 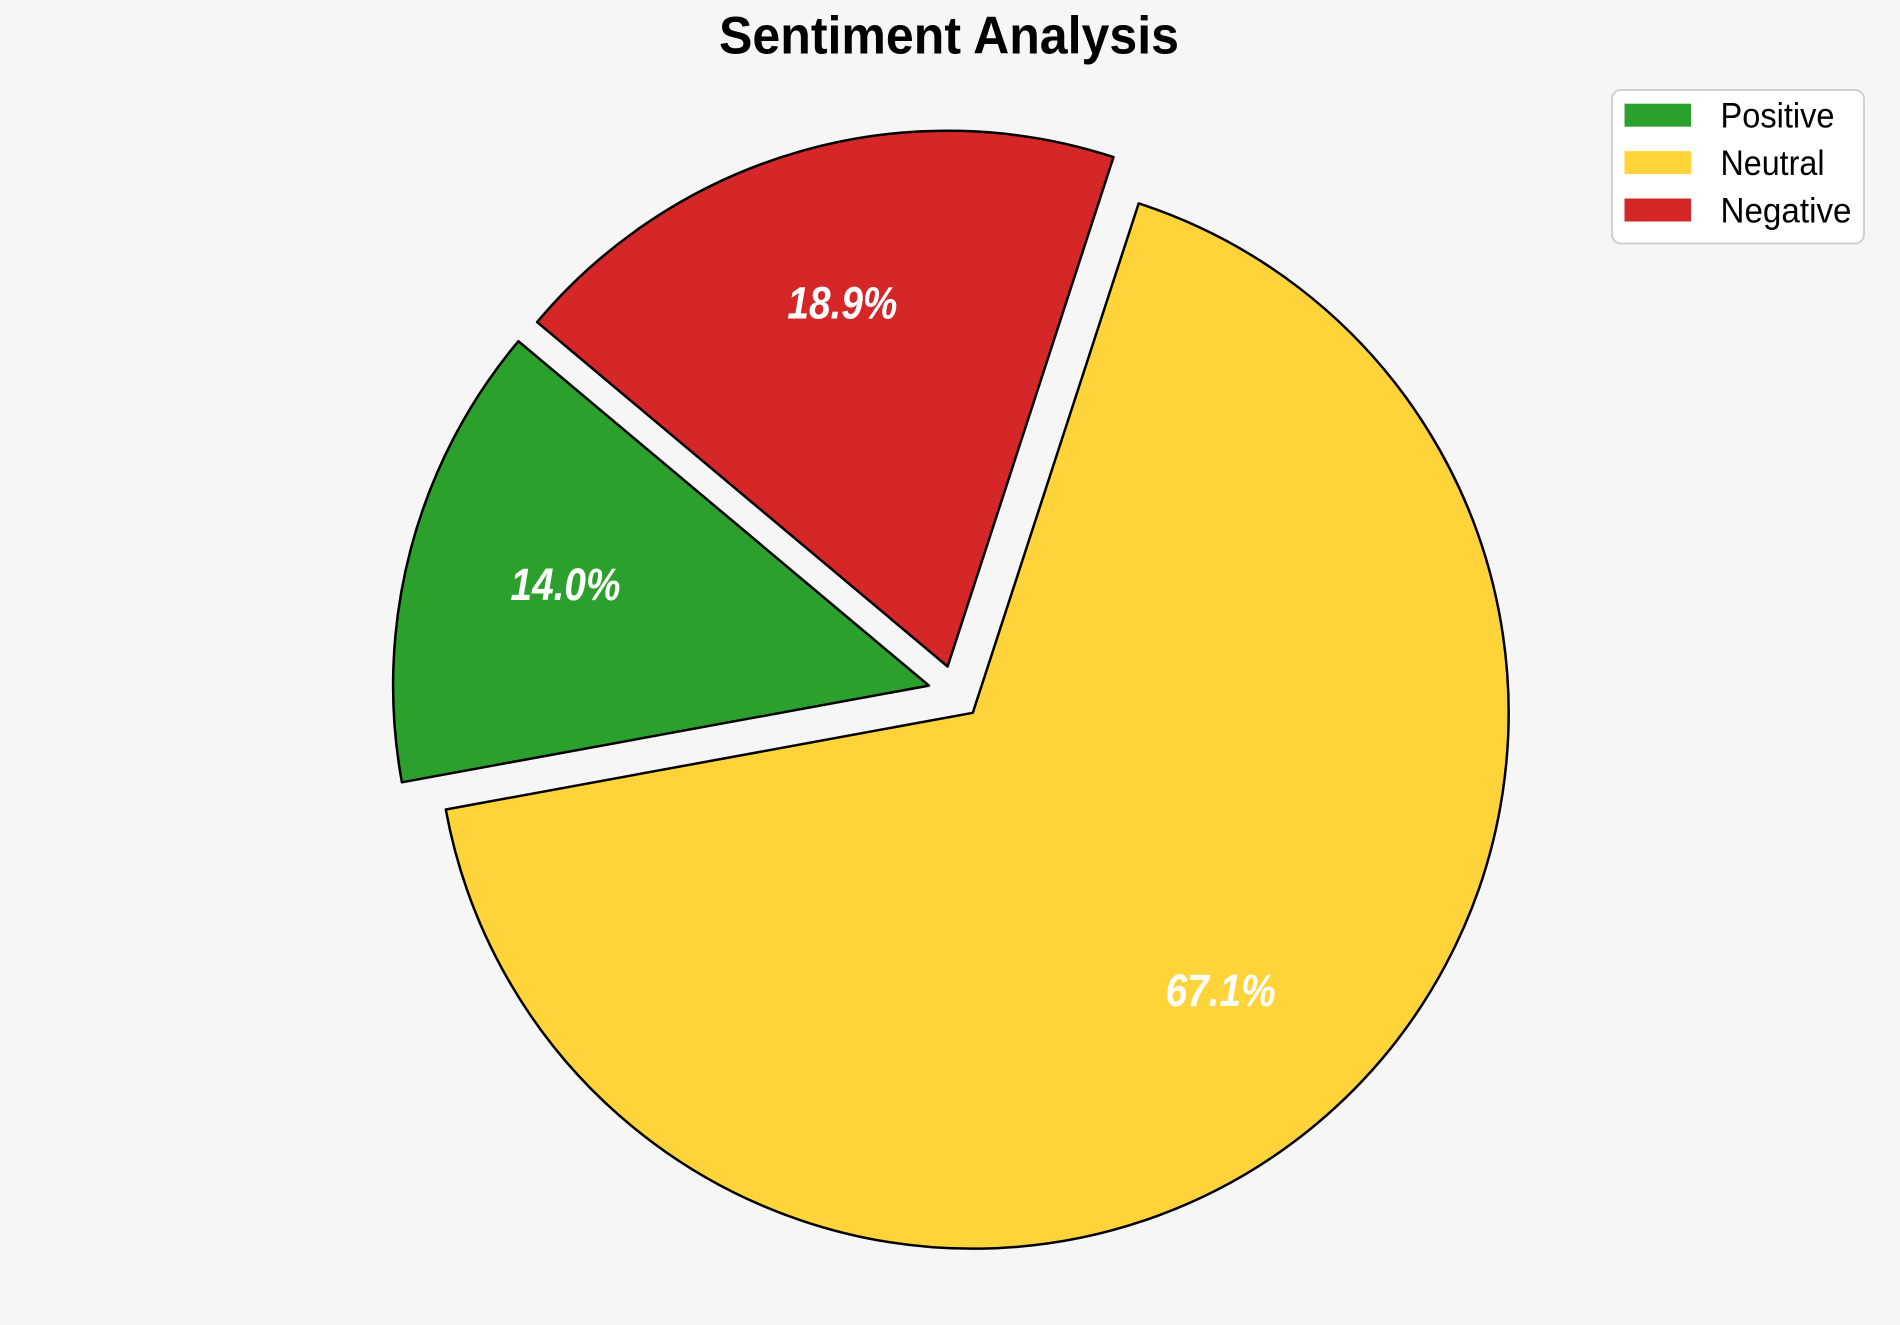 What do you see at coordinates (566, 584) in the screenshot?
I see `svg-text: 14.0%` at bounding box center [566, 584].